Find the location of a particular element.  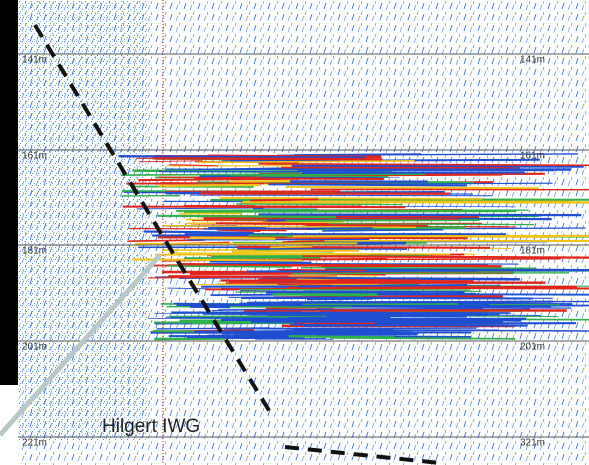

left-strip is located at coordinates (9, 192).